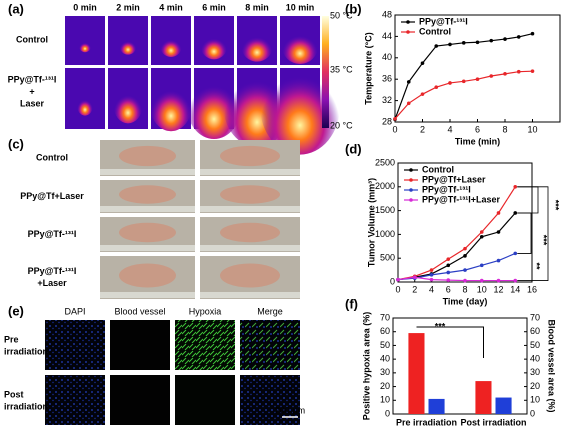  What do you see at coordinates (16, 143) in the screenshot?
I see `panel-label: (c)` at bounding box center [16, 143].